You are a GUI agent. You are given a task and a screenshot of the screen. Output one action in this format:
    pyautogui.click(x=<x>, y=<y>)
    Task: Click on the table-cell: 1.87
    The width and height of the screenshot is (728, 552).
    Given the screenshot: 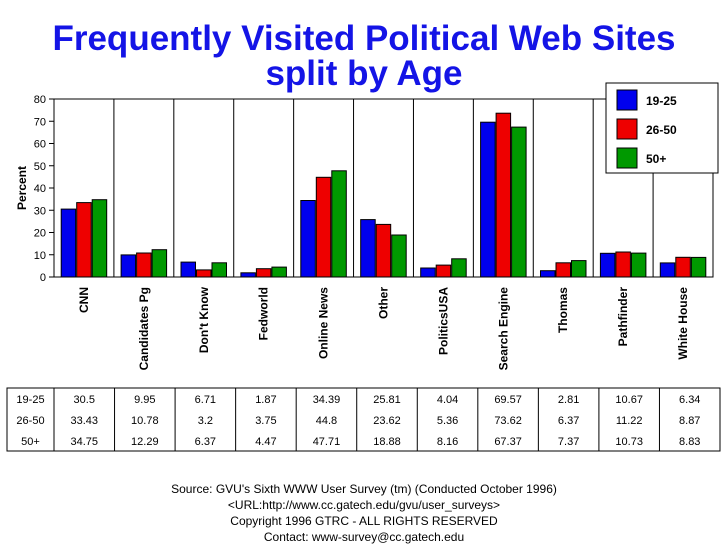 What is the action you would take?
    pyautogui.click(x=265, y=400)
    